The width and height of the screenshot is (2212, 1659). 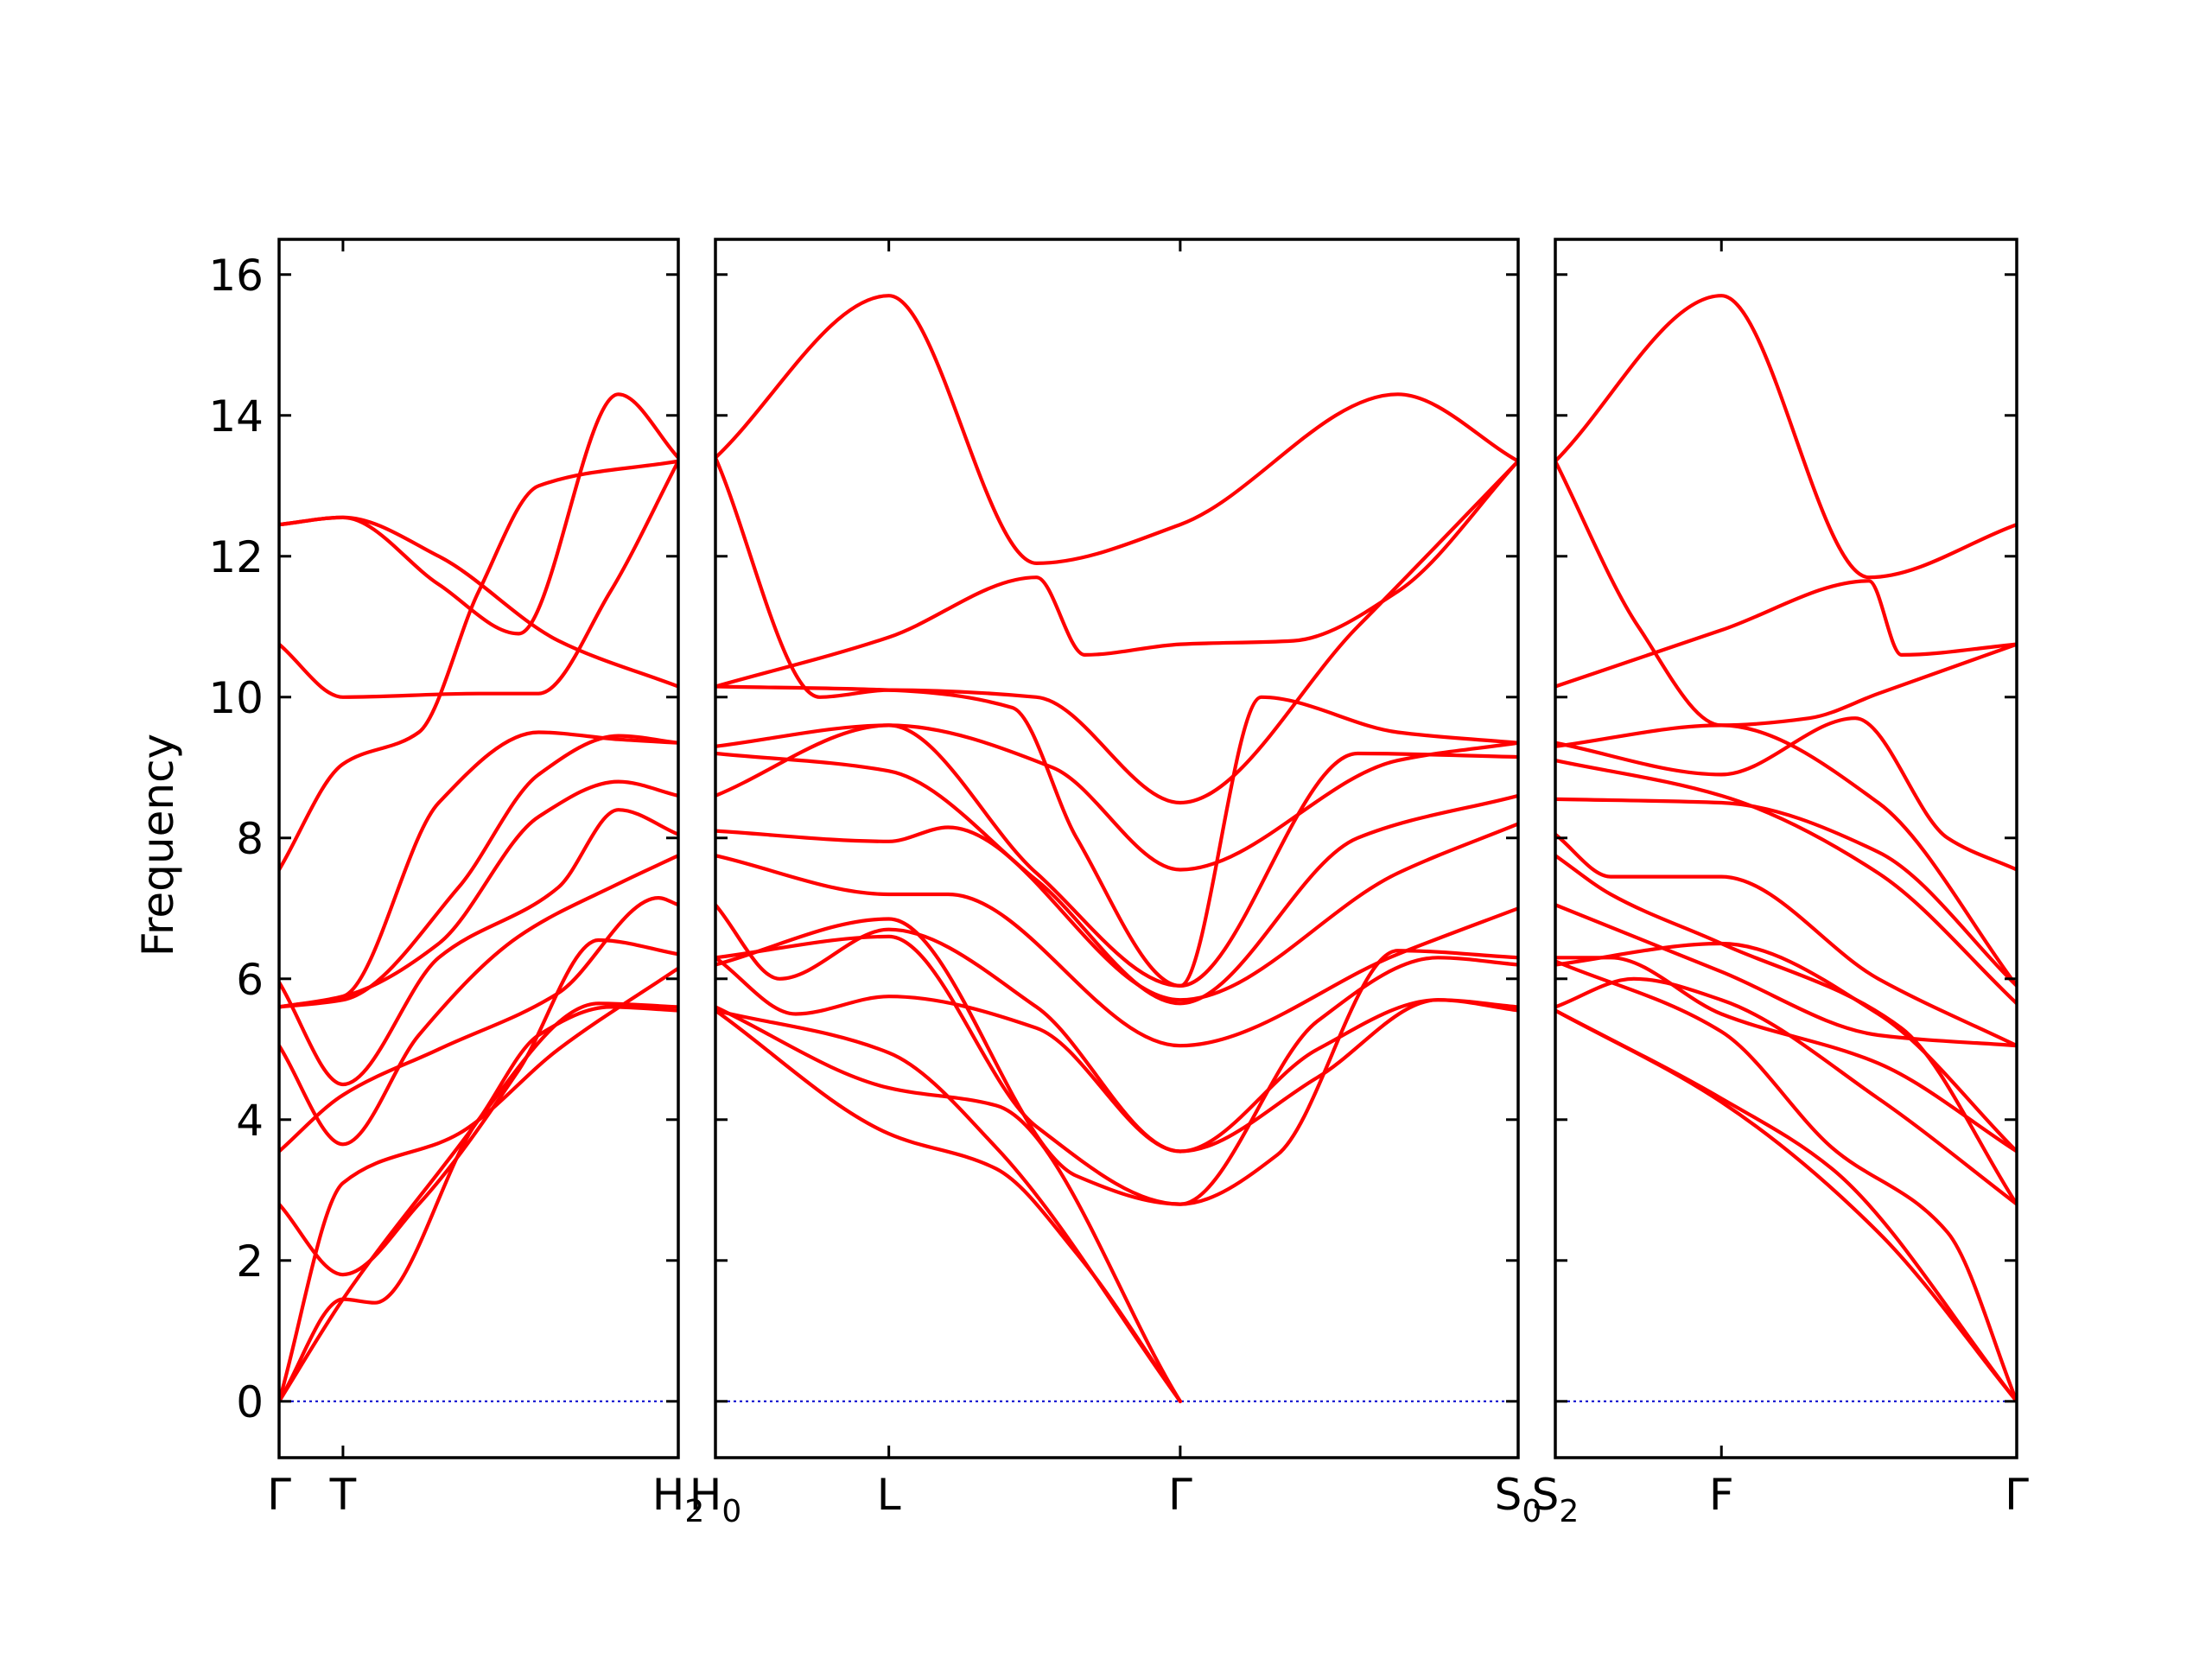 I want to click on y-tick-label: 12, so click(x=236, y=557).